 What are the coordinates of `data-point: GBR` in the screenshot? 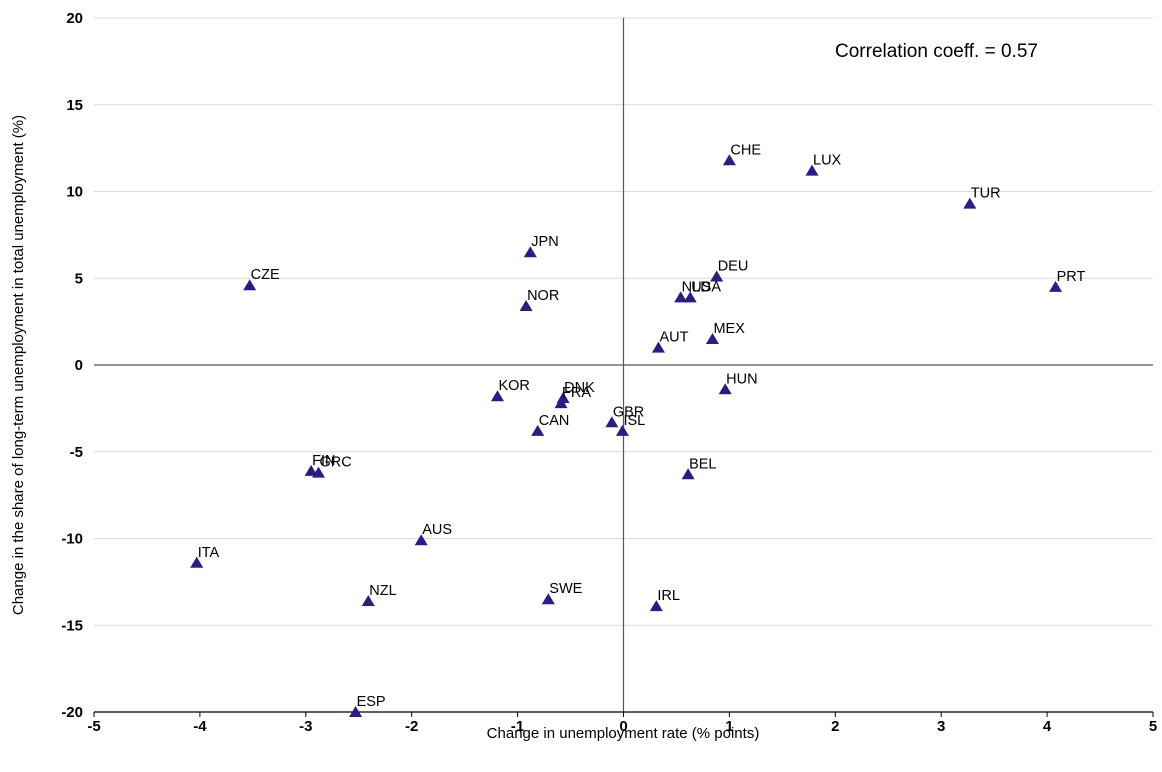 It's located at (624, 416).